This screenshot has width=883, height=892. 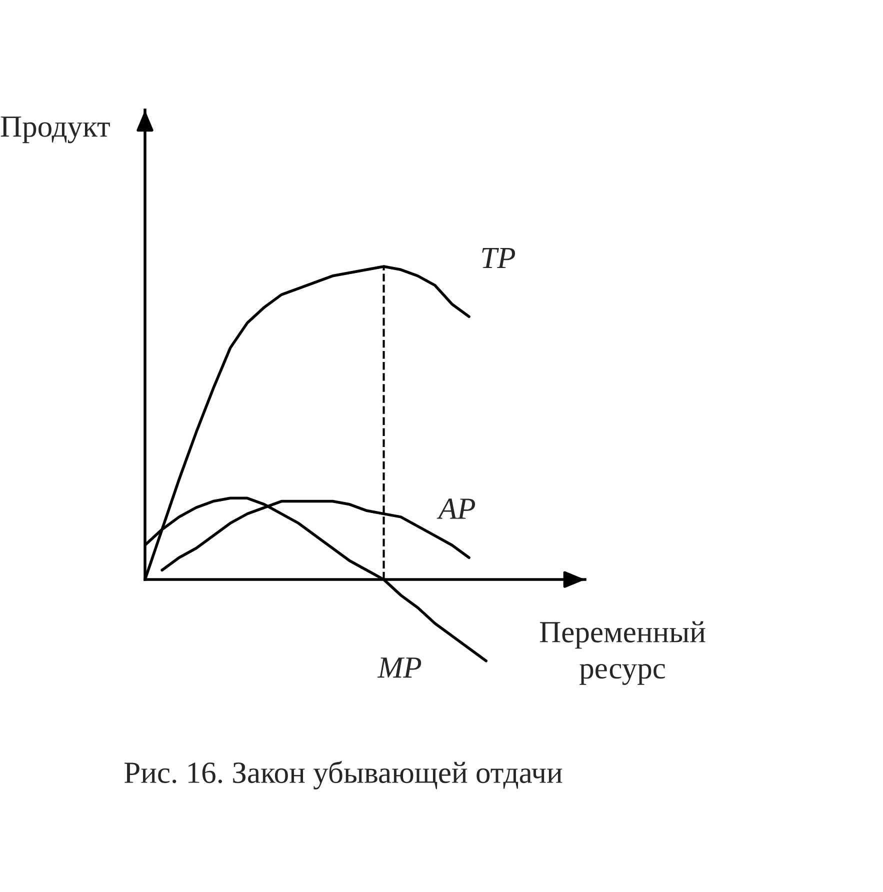 I want to click on x-axis-title: Переменный ресурс, so click(x=623, y=653).